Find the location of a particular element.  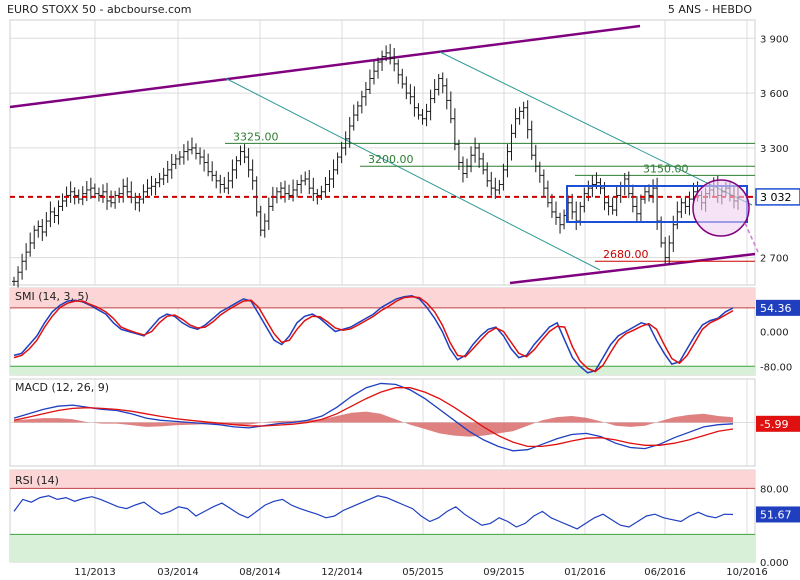

highlight-circle is located at coordinates (721, 208).